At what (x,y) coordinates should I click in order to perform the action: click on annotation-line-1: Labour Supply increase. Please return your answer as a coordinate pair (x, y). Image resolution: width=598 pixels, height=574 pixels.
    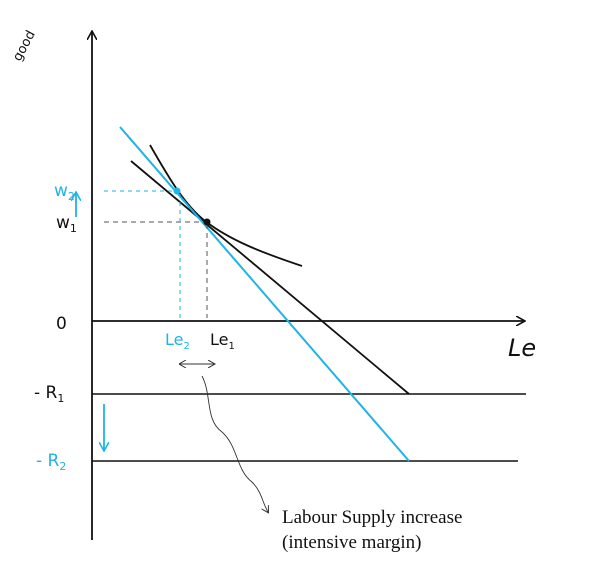
    Looking at the image, I should click on (372, 517).